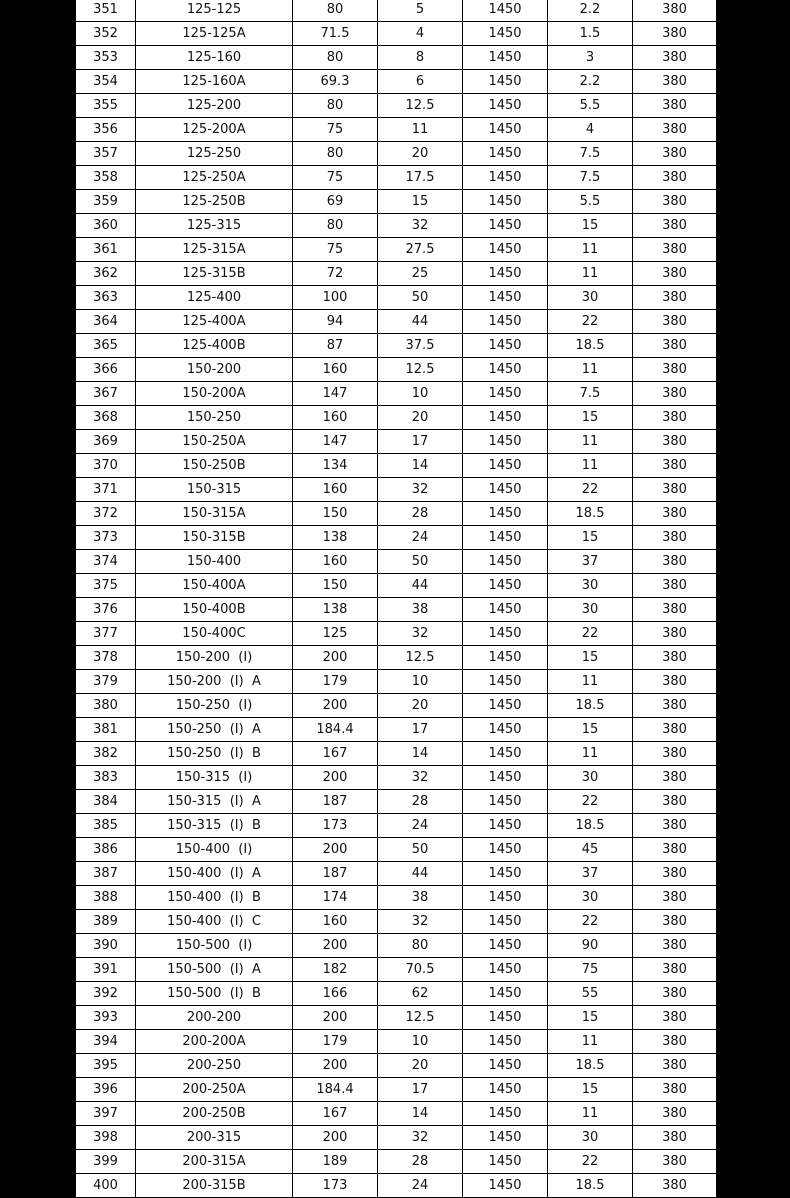 This screenshot has width=790, height=1198. I want to click on model-cell: 150-315 (I) B, so click(214, 825).